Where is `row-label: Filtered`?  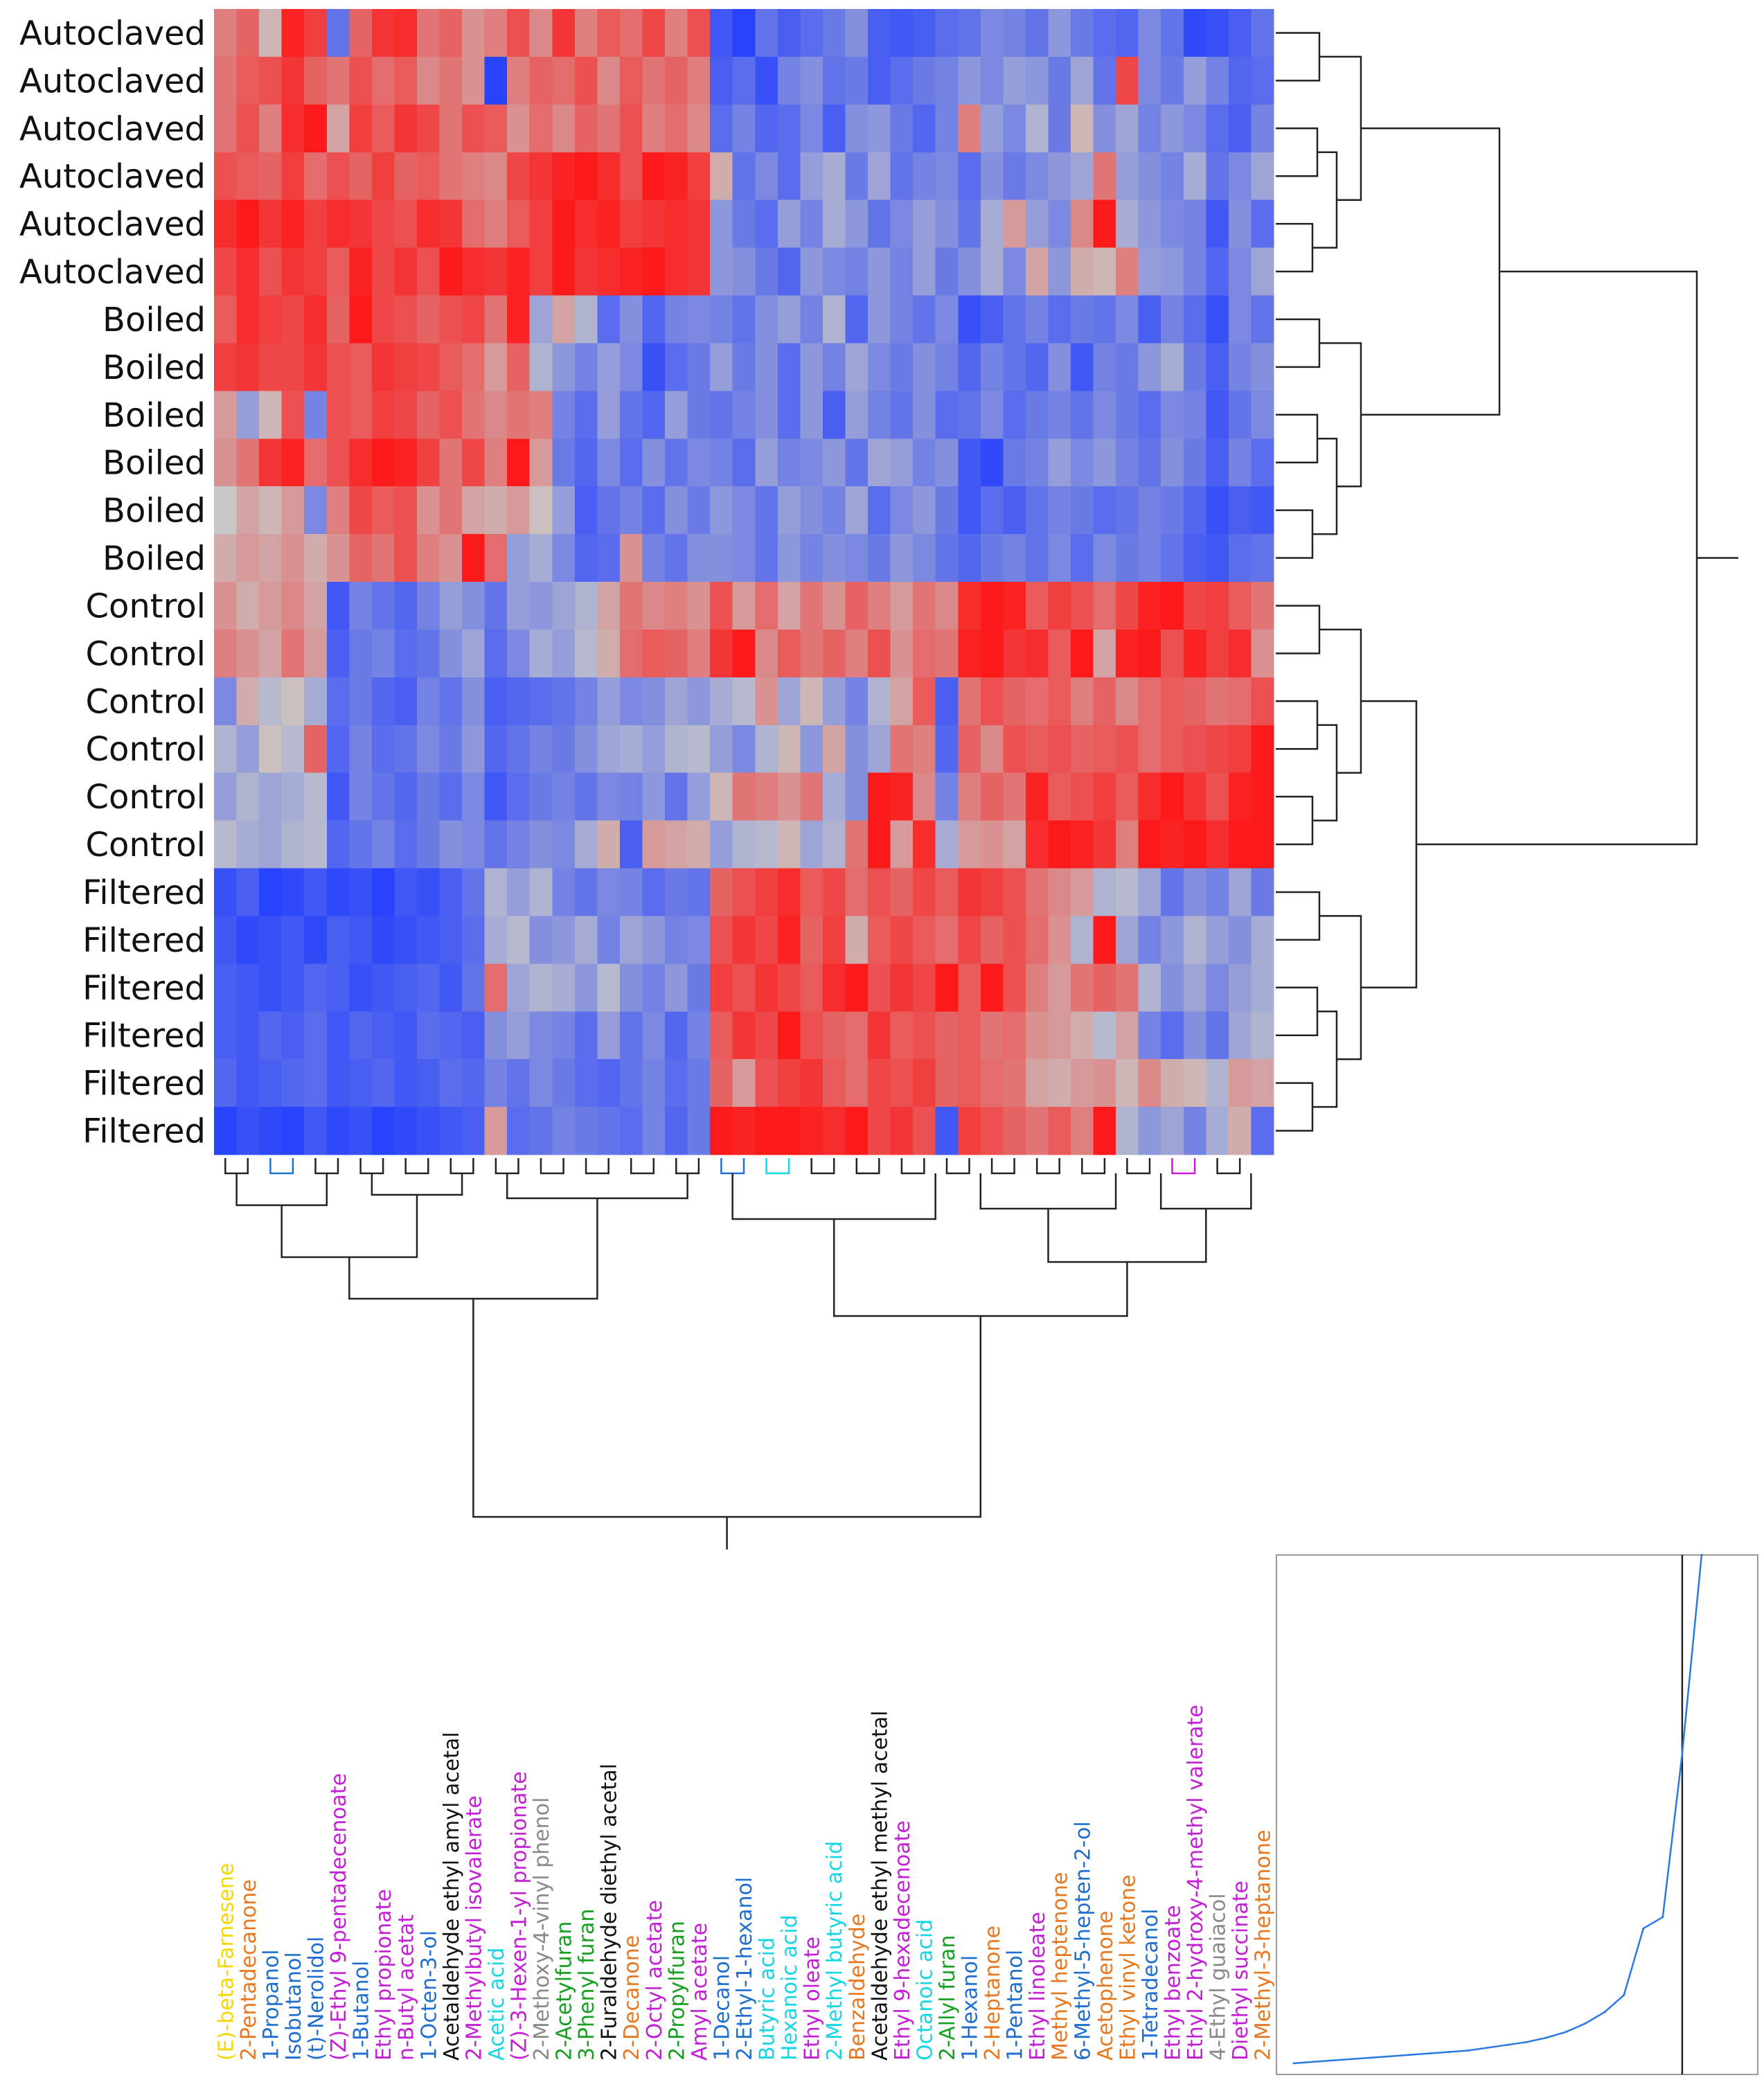 row-label: Filtered is located at coordinates (144, 1084).